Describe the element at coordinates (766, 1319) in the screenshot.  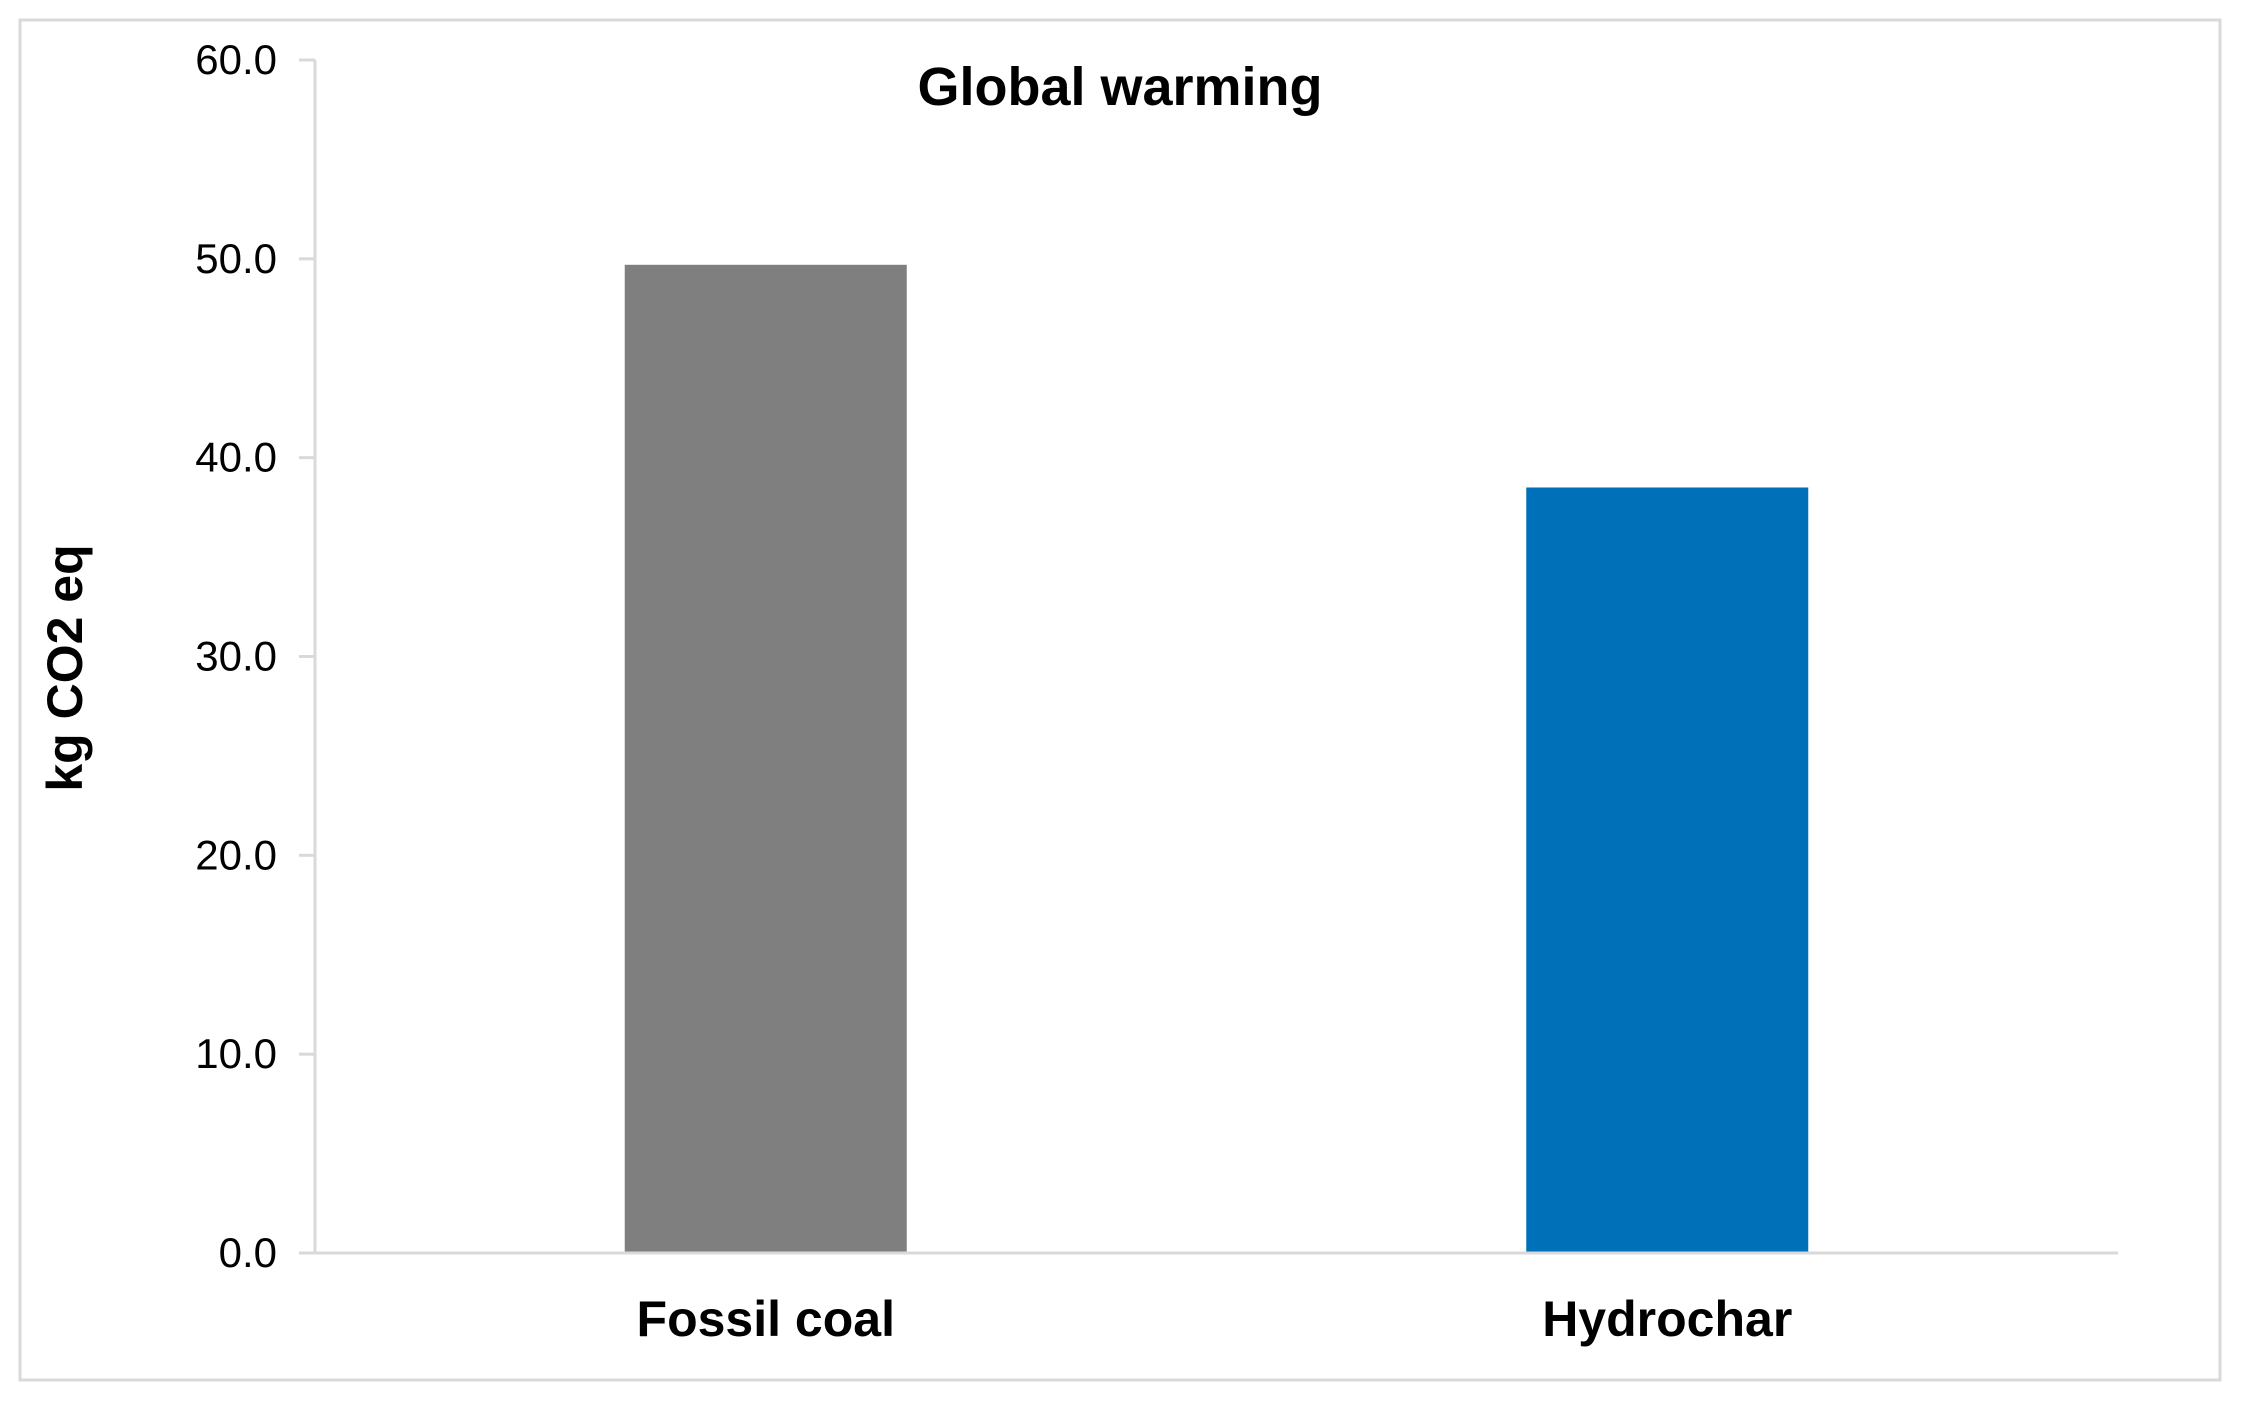
I see `x-category-label: Fossil coal` at that location.